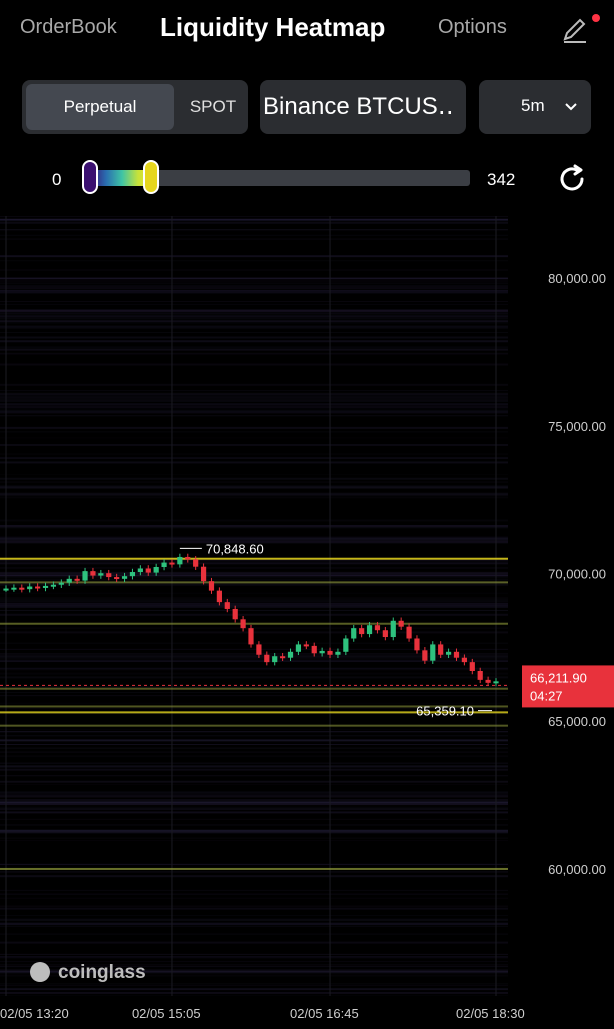 This screenshot has height=1029, width=614. Describe the element at coordinates (40, 972) in the screenshot. I see `coinglass-logo-icon` at that location.